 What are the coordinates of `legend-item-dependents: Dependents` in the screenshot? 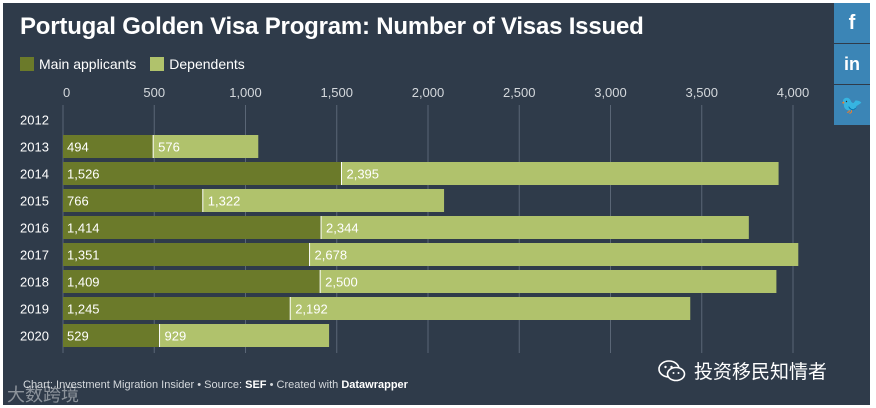 It's located at (197, 64).